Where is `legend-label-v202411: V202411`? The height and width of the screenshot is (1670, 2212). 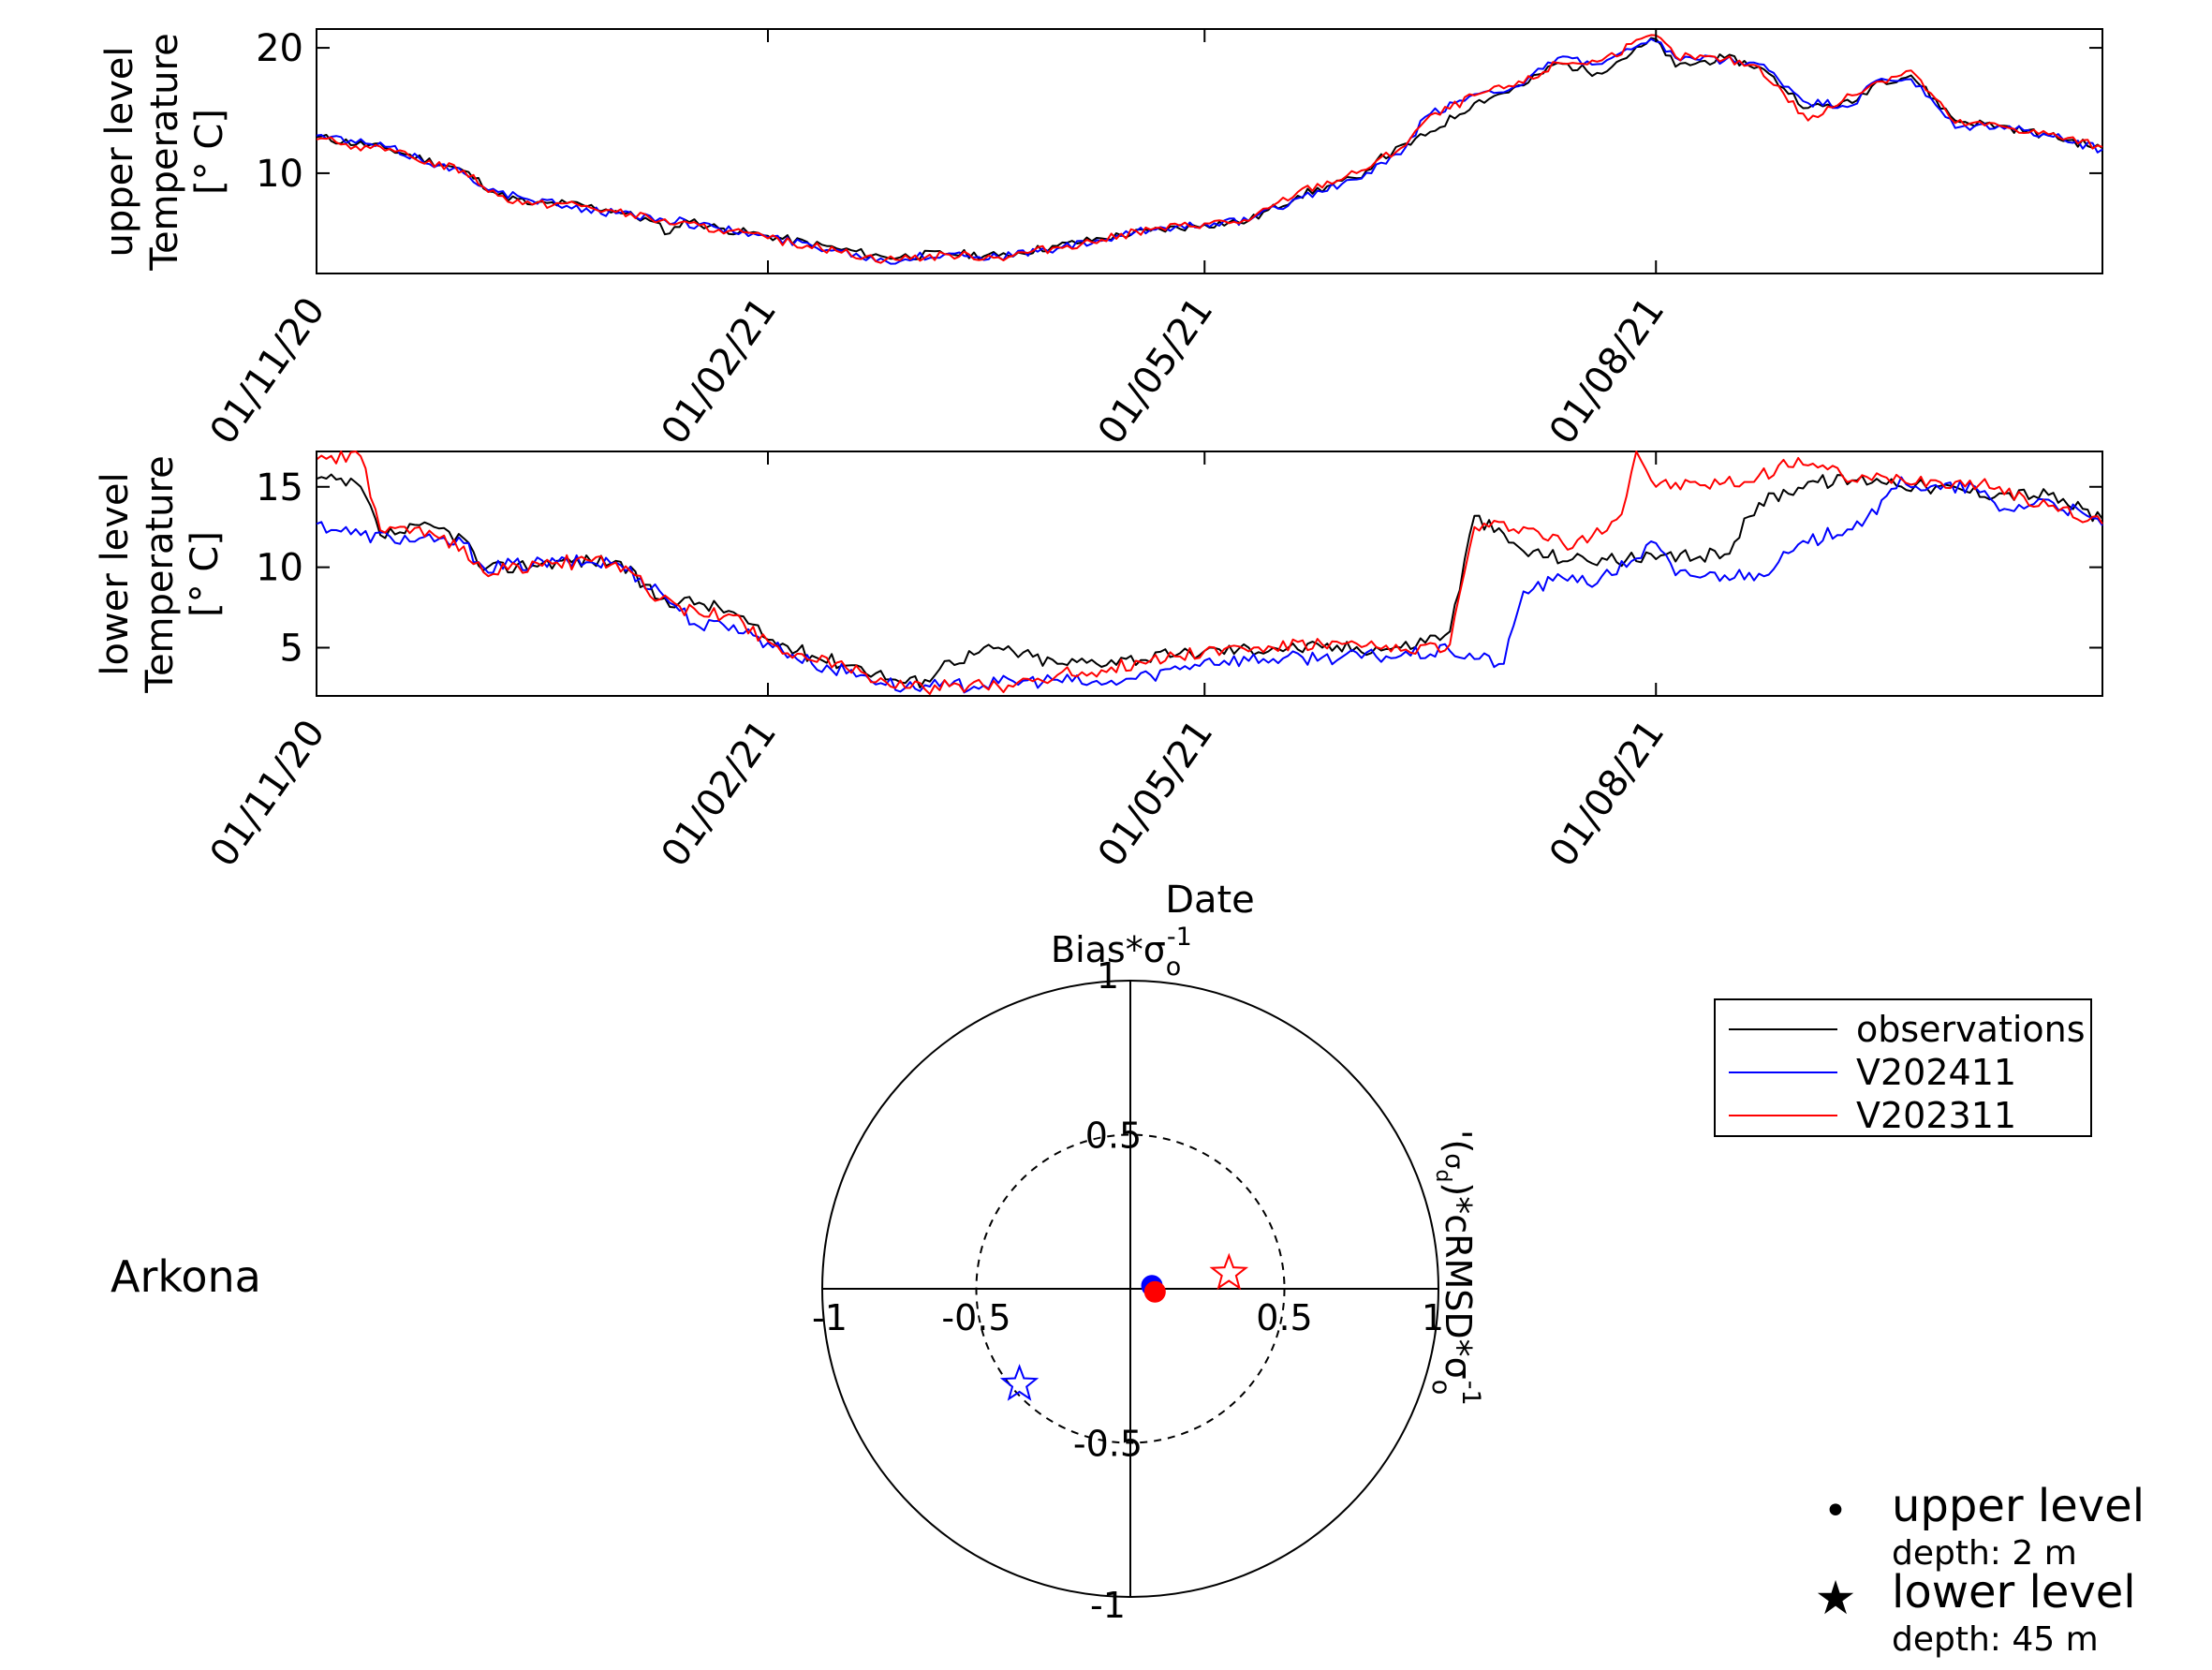 legend-label-v202411: V202411 is located at coordinates (1936, 1072).